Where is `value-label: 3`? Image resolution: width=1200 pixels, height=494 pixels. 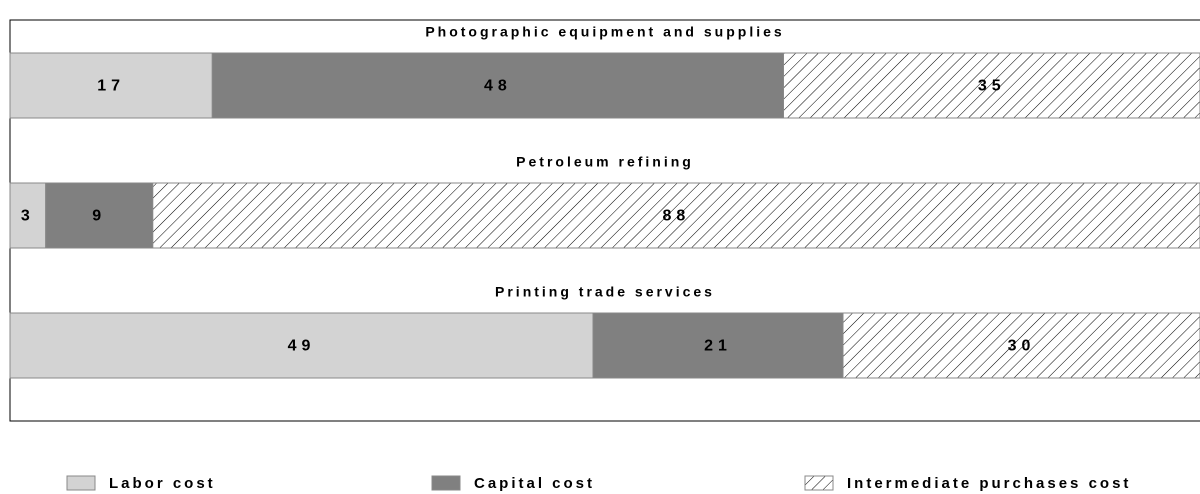
value-label: 3 is located at coordinates (28, 216).